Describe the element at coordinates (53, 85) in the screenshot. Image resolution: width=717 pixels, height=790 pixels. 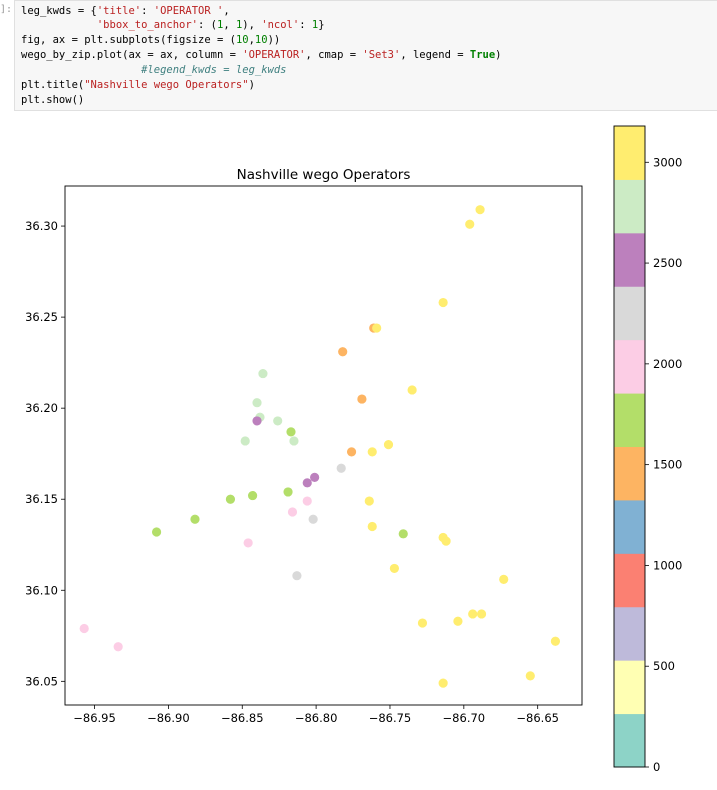
I see `code-token: plt.title(` at that location.